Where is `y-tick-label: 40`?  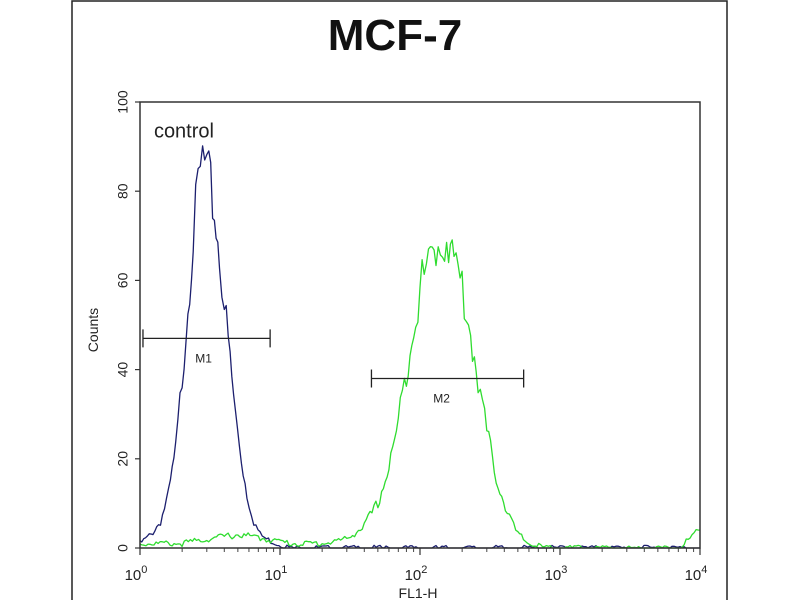 y-tick-label: 40 is located at coordinates (123, 370).